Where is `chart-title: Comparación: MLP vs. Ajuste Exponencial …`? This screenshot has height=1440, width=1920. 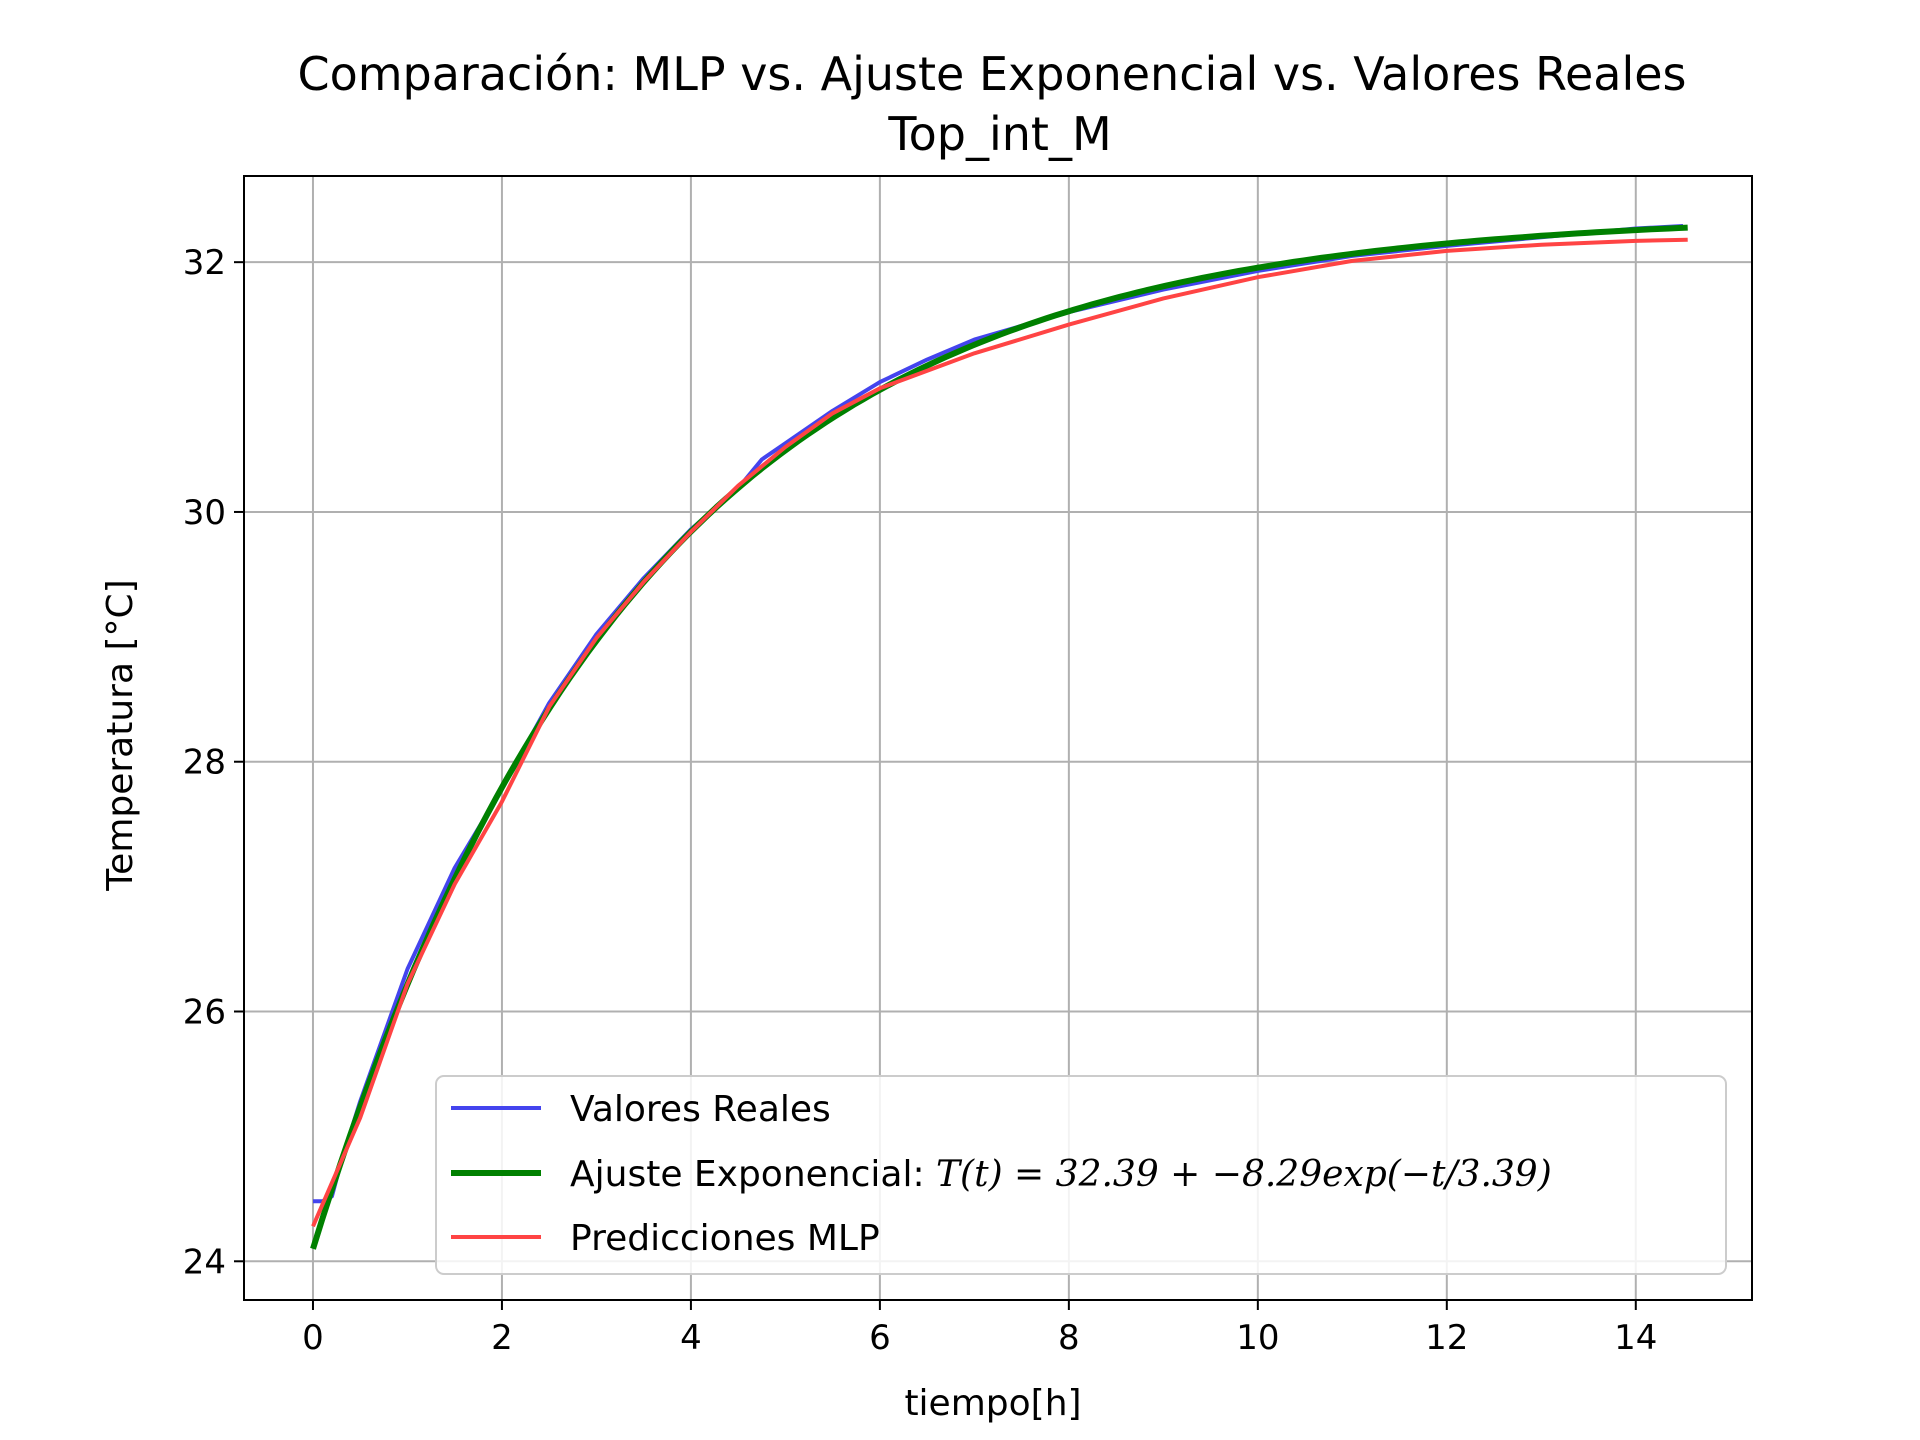 chart-title: Comparación: MLP vs. Ajuste Exponencial … is located at coordinates (991, 74).